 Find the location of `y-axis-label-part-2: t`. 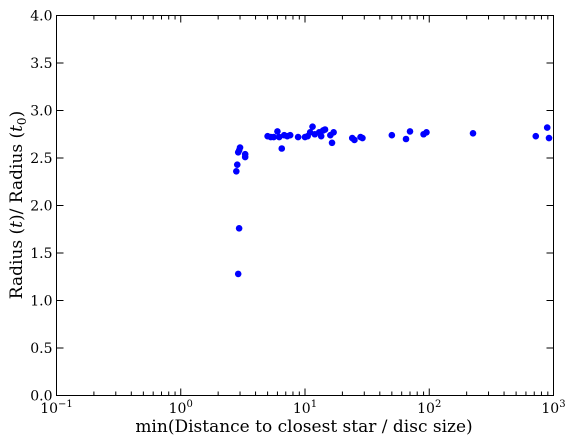

y-axis-label-part-2: t is located at coordinates (17, 224).